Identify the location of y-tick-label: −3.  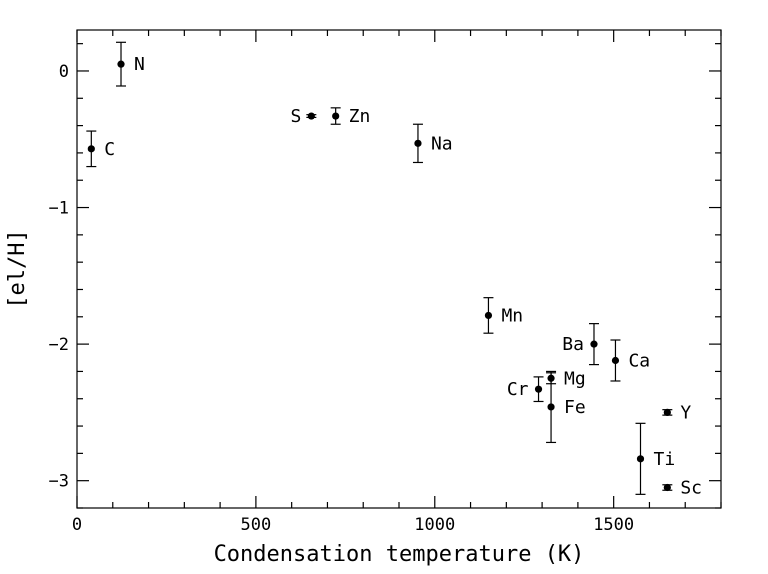
(59, 482).